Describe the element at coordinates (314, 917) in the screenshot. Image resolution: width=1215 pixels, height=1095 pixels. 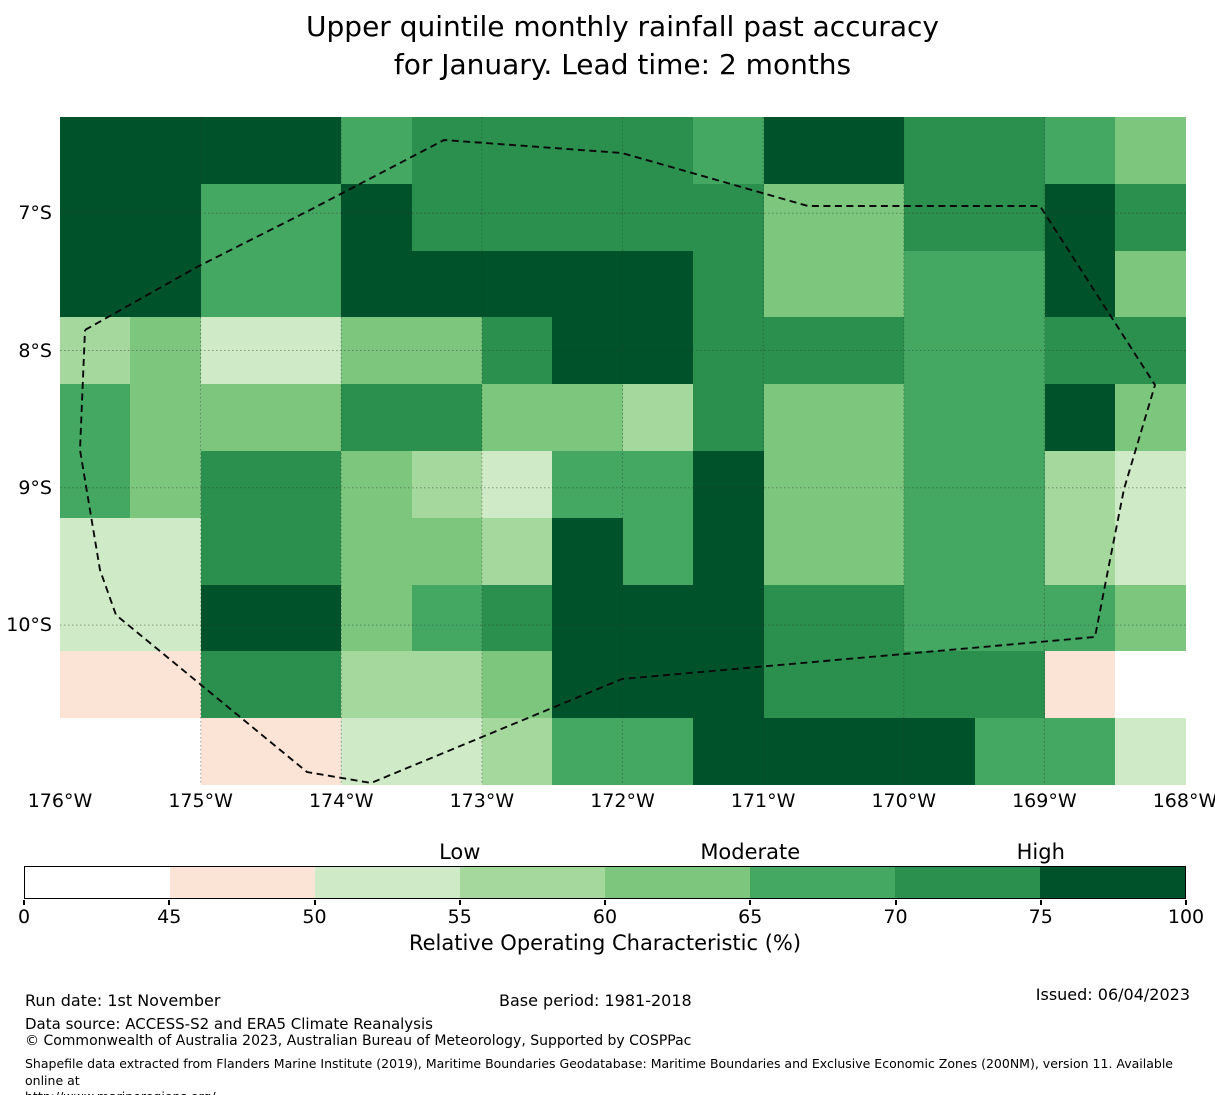
I see `colorbar-tick-value: 50` at that location.